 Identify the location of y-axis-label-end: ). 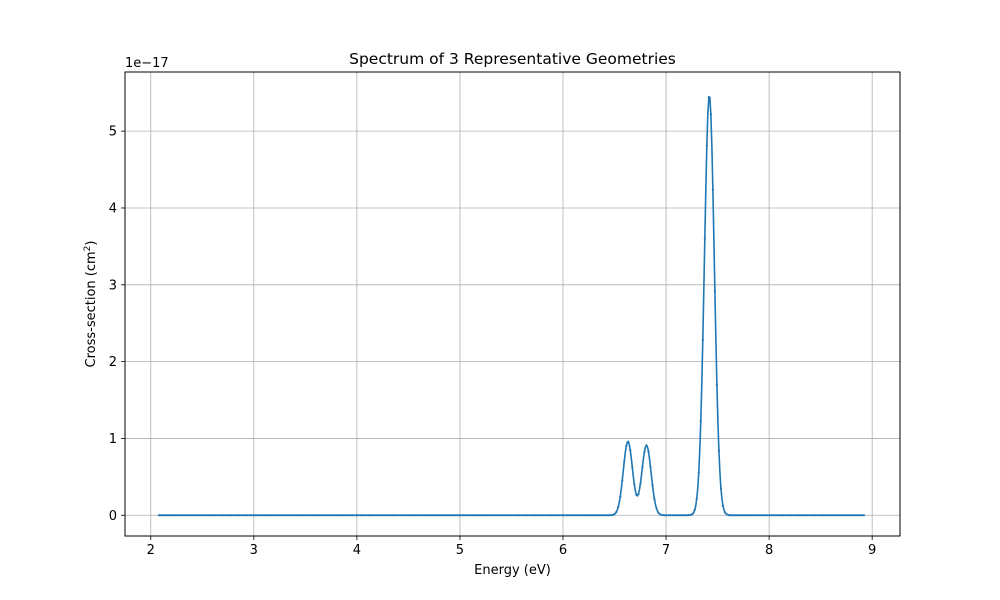
(91, 243).